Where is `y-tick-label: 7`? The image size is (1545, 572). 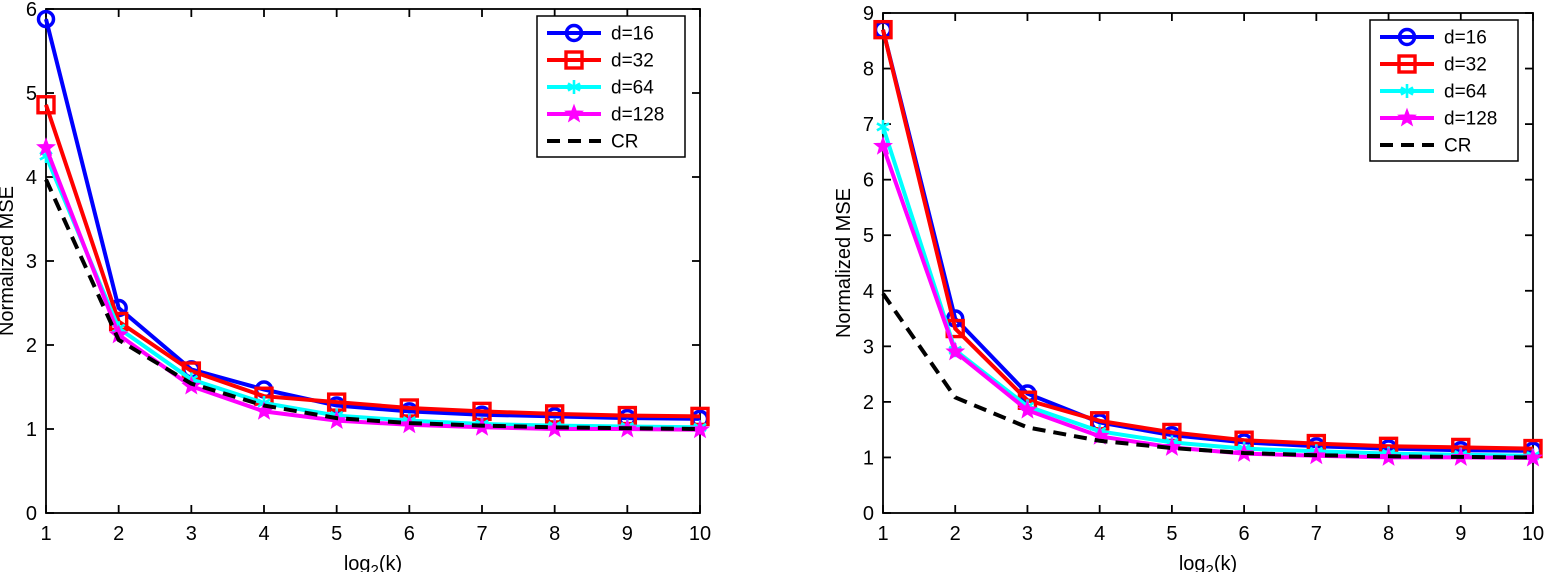 y-tick-label: 7 is located at coordinates (868, 125).